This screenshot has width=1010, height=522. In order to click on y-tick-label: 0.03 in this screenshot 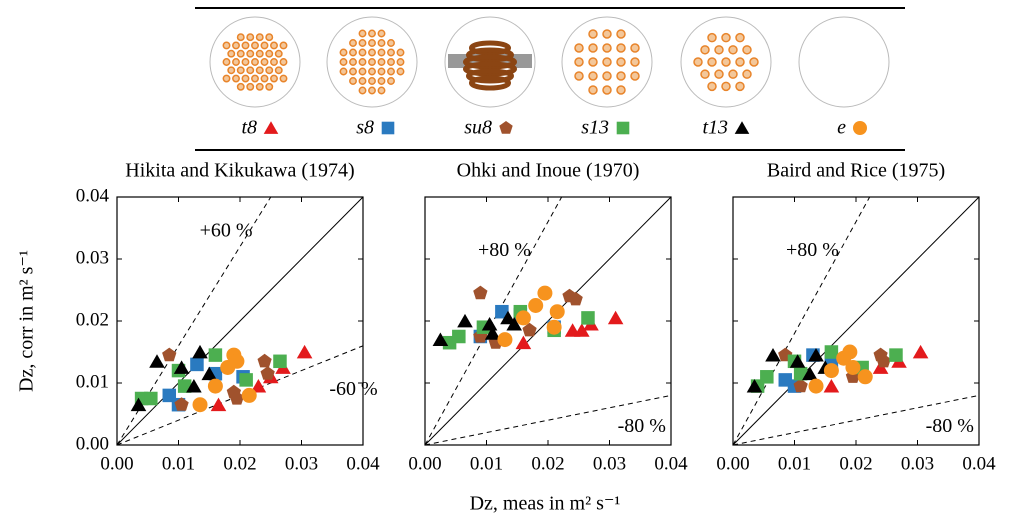, I will do `click(92, 257)`.